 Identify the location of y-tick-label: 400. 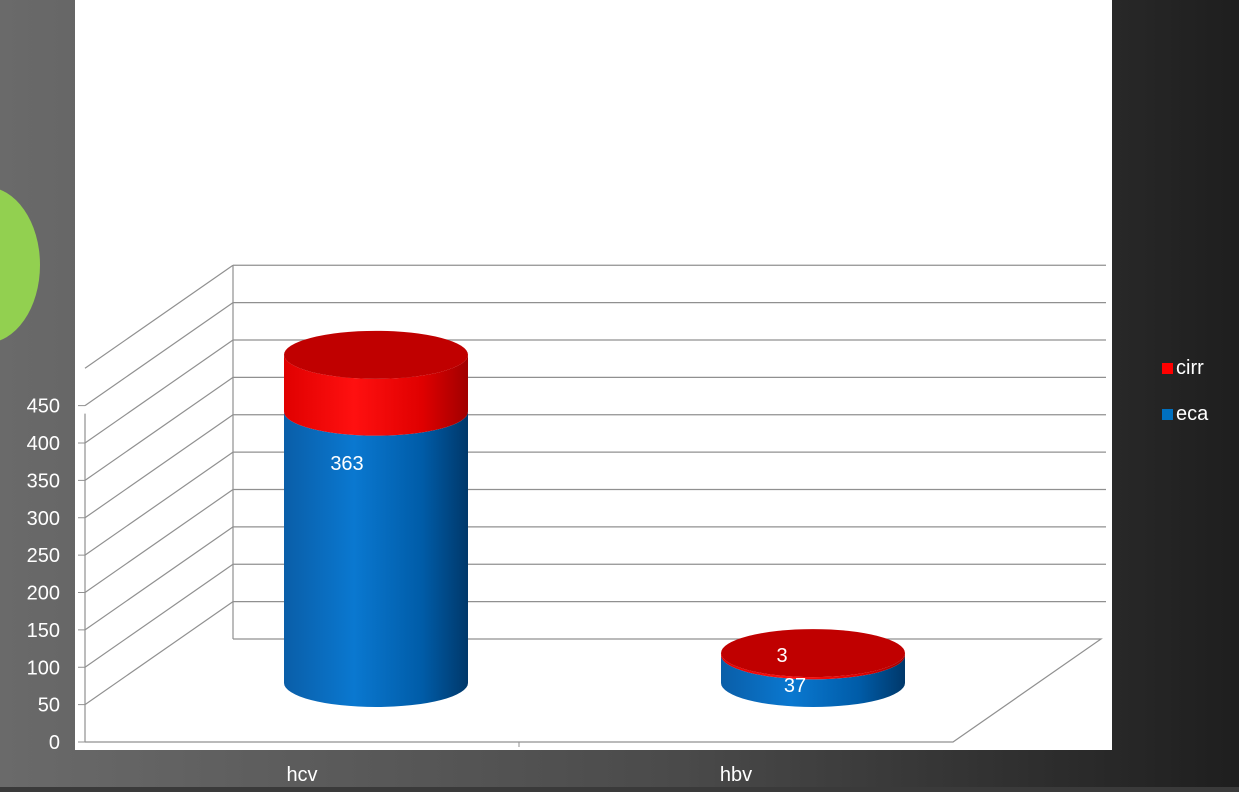
(43, 444).